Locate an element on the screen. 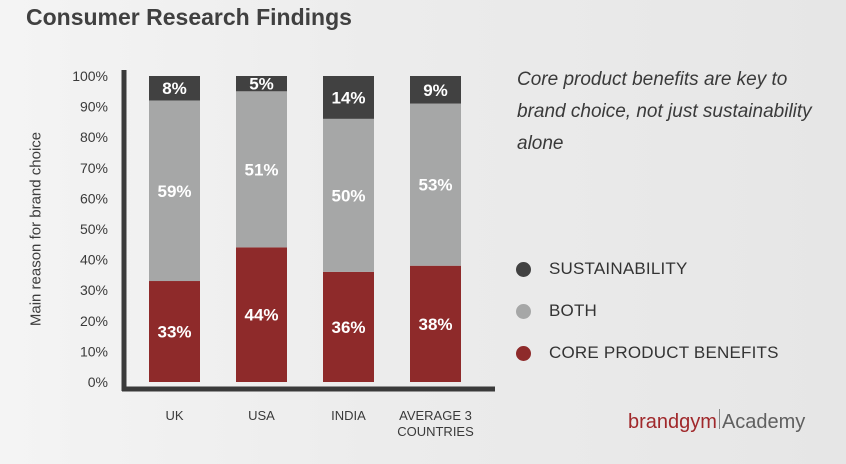 Image resolution: width=846 pixels, height=464 pixels. legend-label-sustainability: SUSTAINABILITY is located at coordinates (618, 268).